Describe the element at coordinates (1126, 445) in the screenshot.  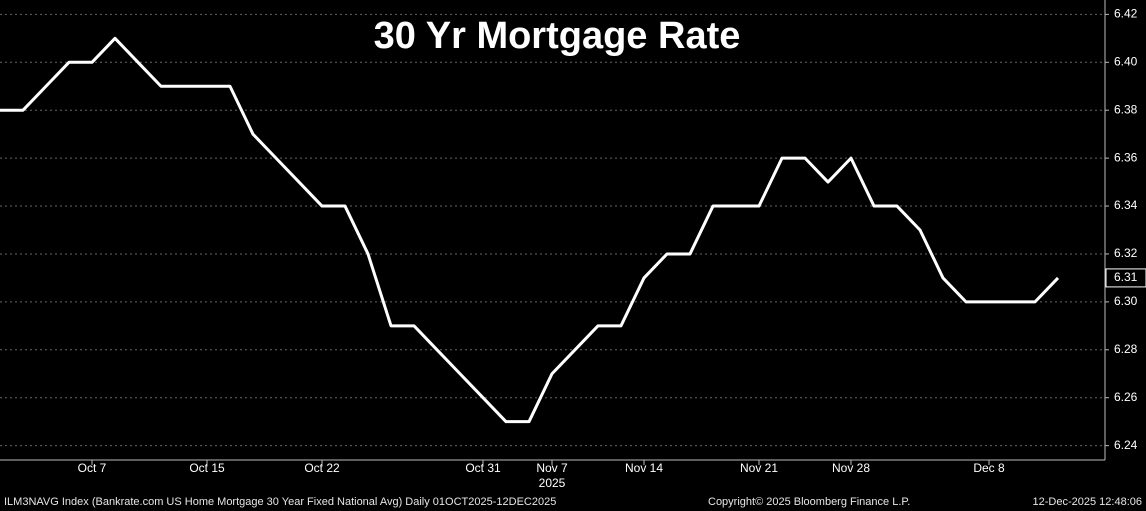
I see `y-tick-label: 6.24` at that location.